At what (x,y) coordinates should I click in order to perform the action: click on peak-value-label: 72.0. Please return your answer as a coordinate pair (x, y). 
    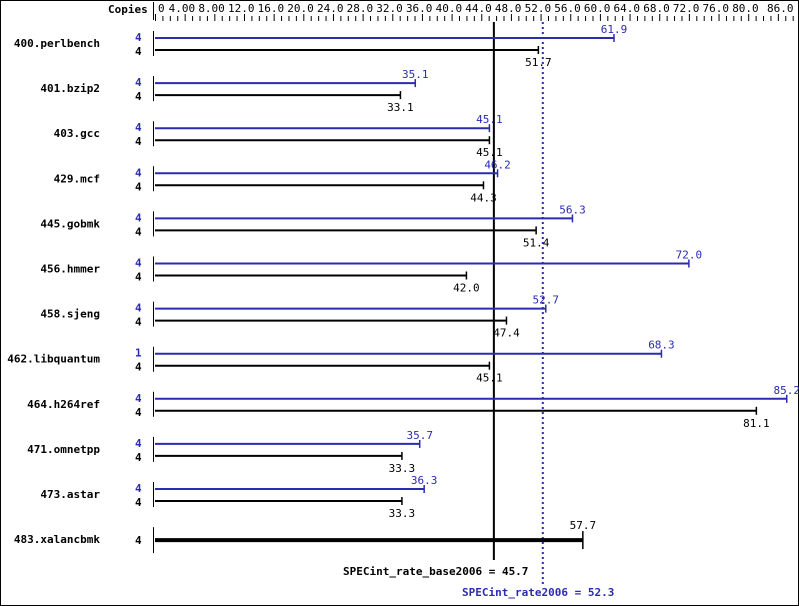
    Looking at the image, I should click on (689, 255).